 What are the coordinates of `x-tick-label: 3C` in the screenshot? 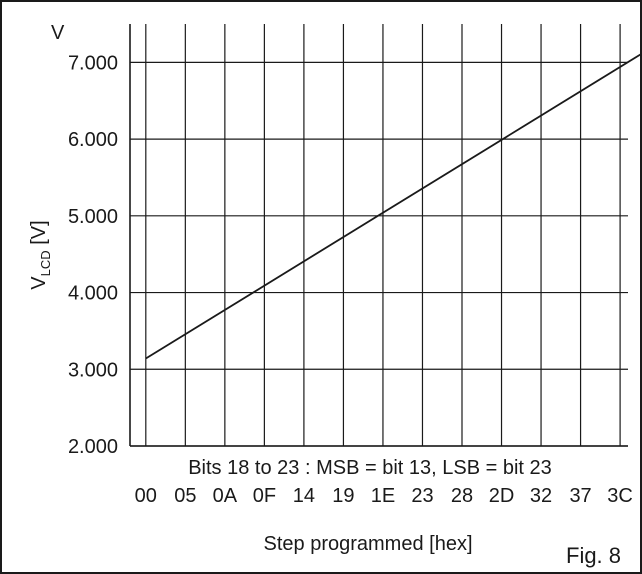 It's located at (620, 496).